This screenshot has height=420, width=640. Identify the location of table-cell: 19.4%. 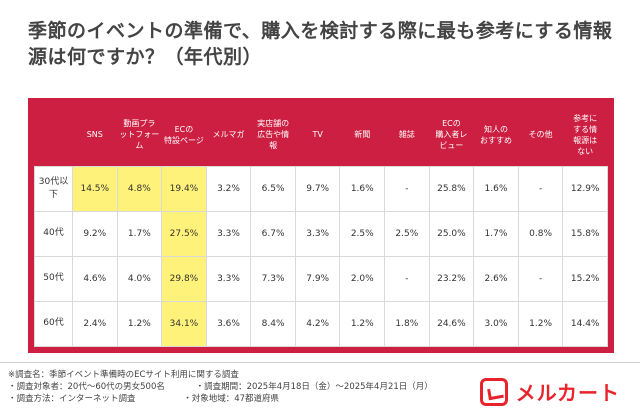
(184, 188).